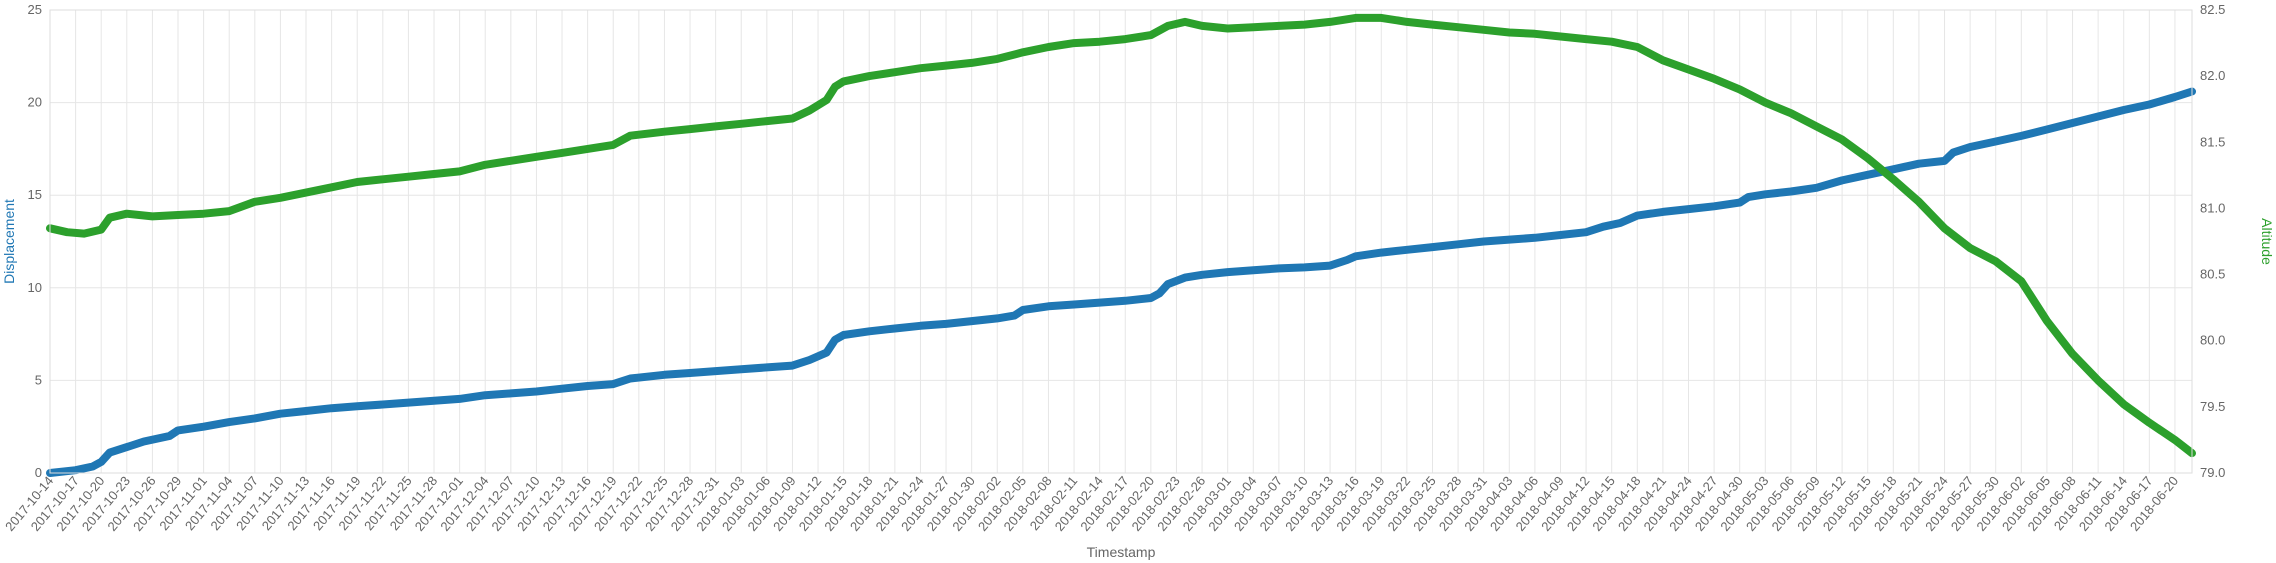 This screenshot has width=2276, height=563. Describe the element at coordinates (38, 472) in the screenshot. I see `y-left-tick-label: 0` at that location.